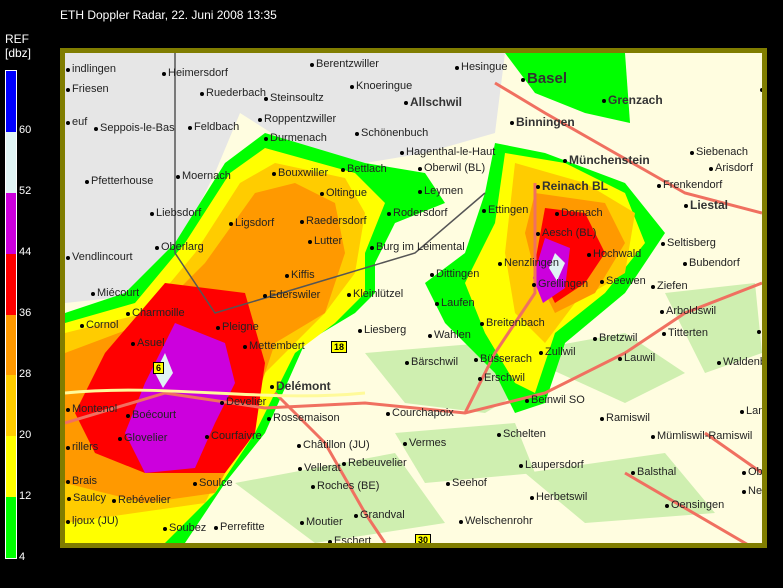 The height and width of the screenshot is (588, 783). What do you see at coordinates (25, 313) in the screenshot?
I see `legend-tick: 36` at bounding box center [25, 313].